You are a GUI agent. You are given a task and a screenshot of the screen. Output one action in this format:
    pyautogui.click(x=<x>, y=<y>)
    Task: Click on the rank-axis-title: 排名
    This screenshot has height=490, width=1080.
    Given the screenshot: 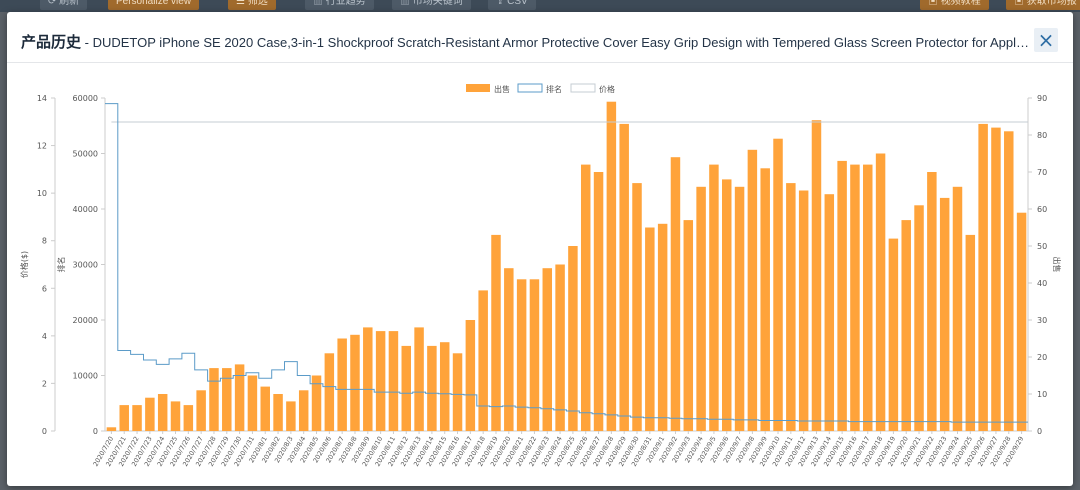 What is the action you would take?
    pyautogui.click(x=61, y=265)
    